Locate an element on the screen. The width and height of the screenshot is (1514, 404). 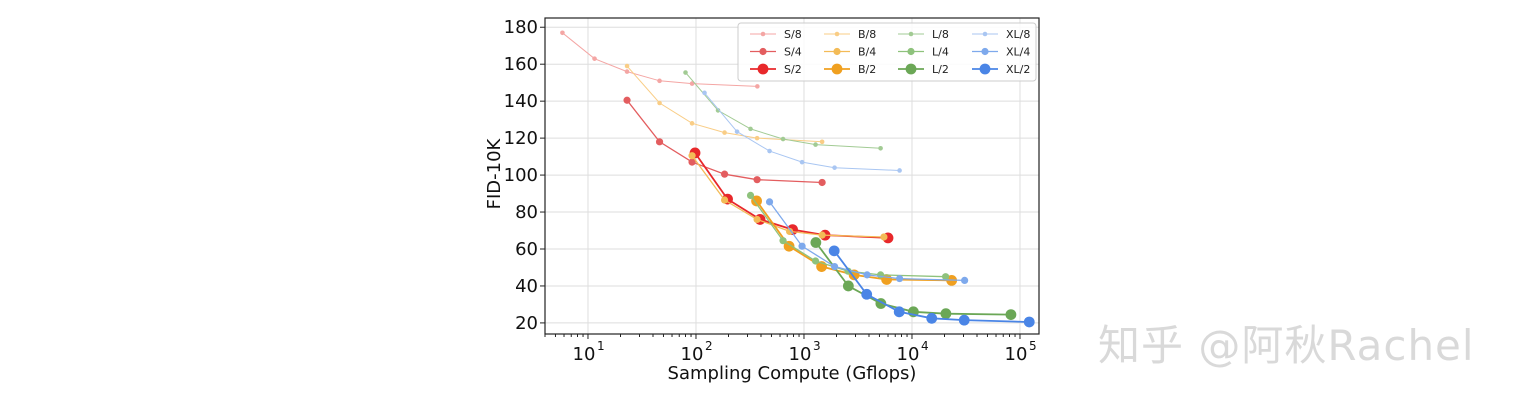
legend-label: L/8 is located at coordinates (940, 34).